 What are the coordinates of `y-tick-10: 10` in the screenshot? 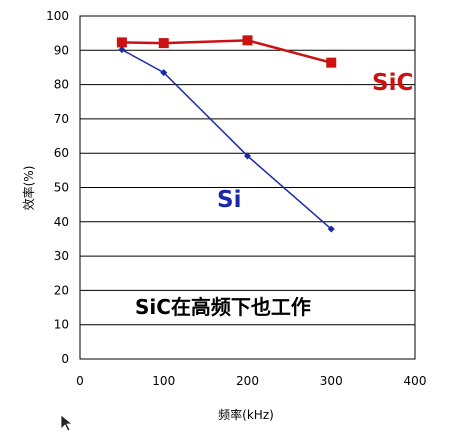 It's located at (61, 325).